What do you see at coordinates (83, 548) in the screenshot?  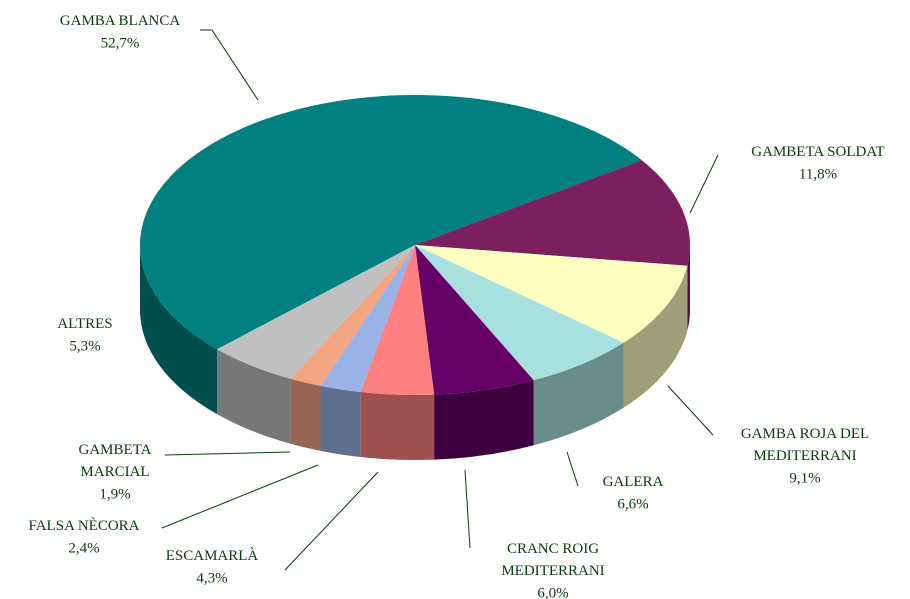 I see `value-label: 2,4%` at bounding box center [83, 548].